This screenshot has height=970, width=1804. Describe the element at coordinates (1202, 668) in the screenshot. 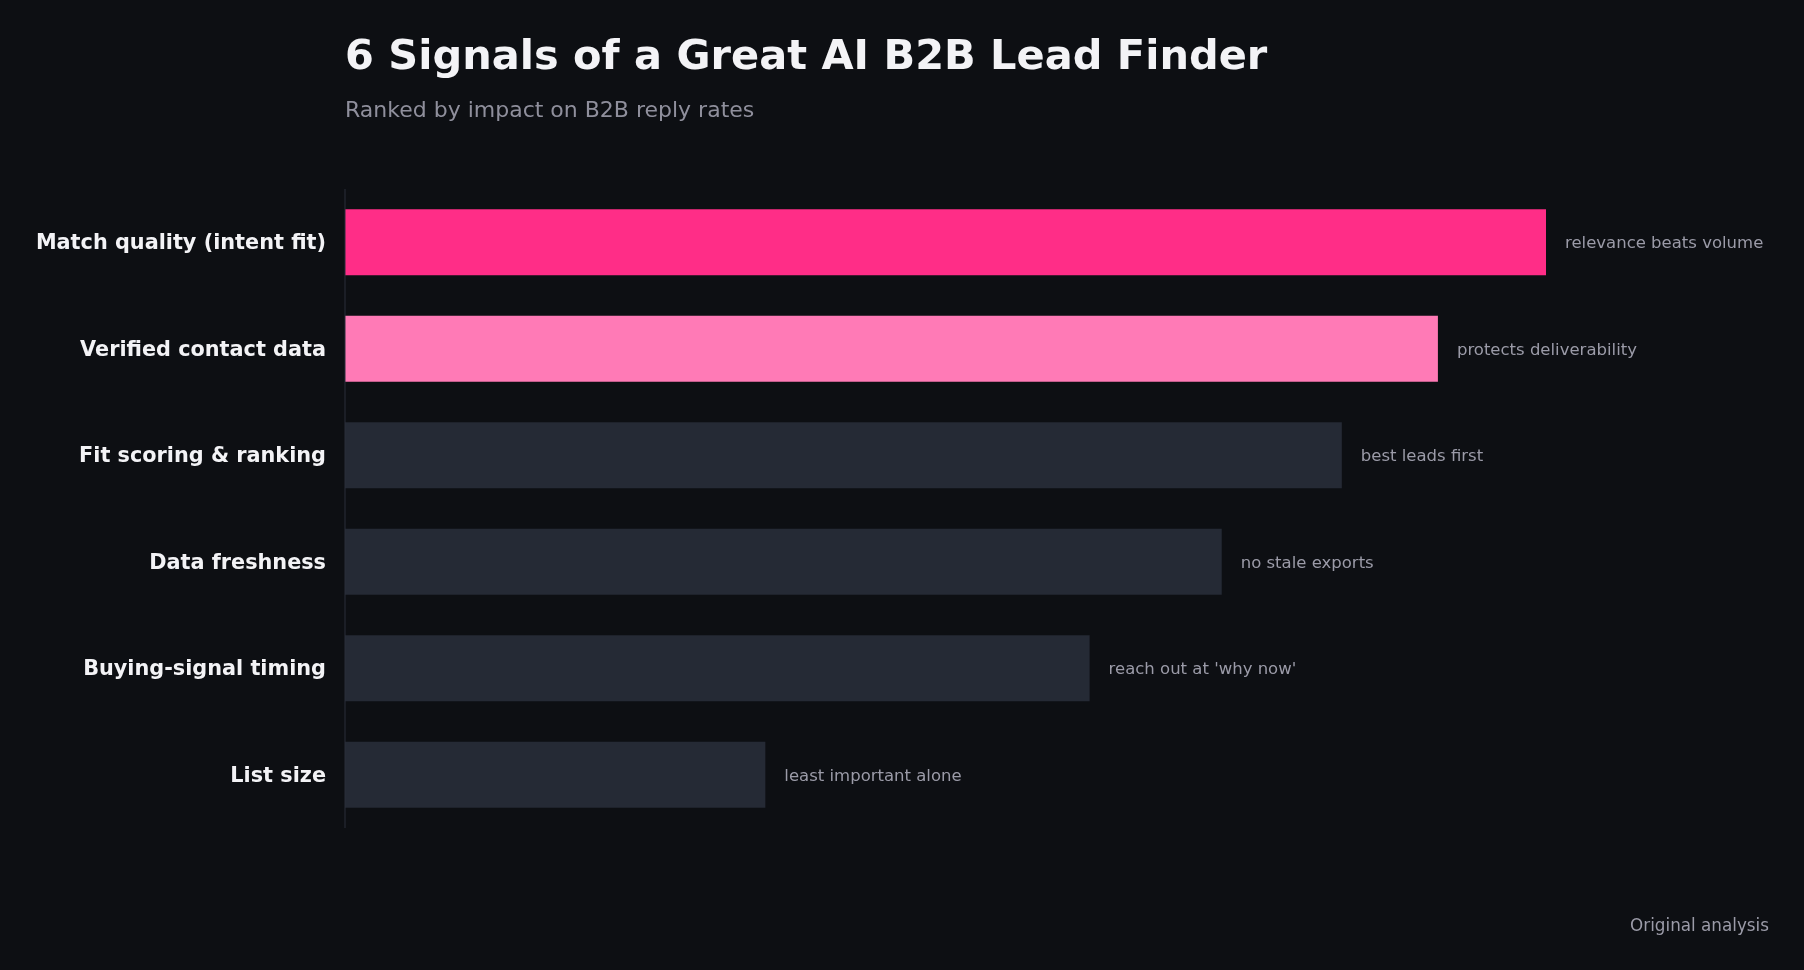

I see `annotation: reach out at 'why now'` at that location.